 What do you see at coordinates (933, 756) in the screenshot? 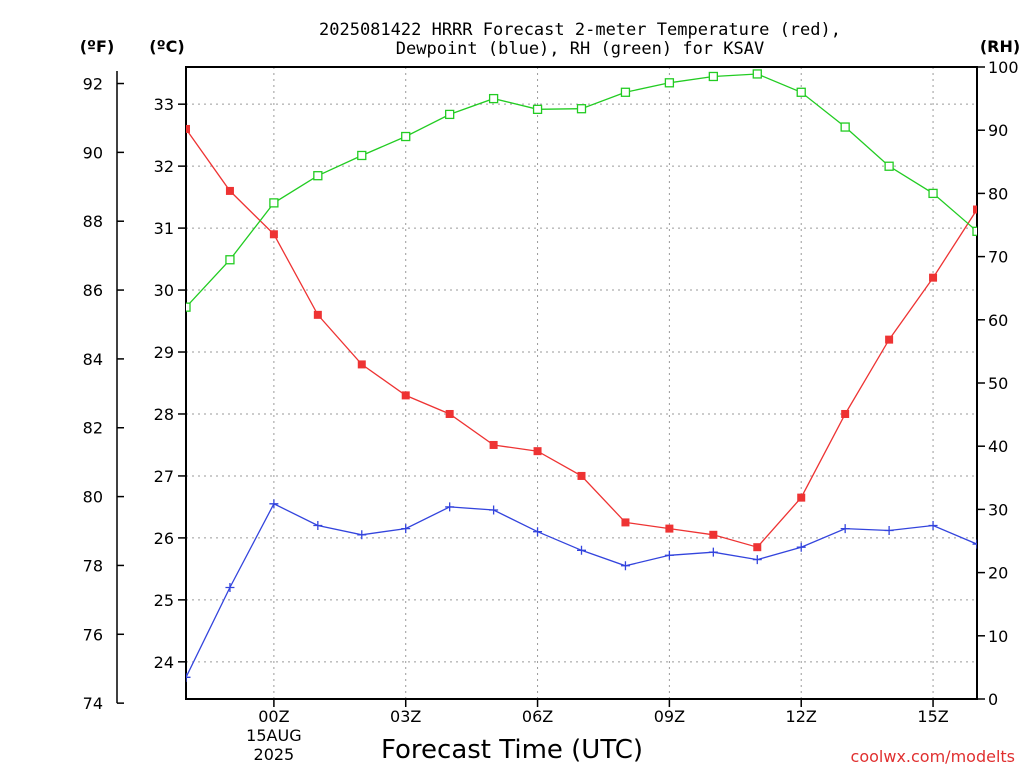
I see `credit-label: coolwx.com/modelts` at bounding box center [933, 756].